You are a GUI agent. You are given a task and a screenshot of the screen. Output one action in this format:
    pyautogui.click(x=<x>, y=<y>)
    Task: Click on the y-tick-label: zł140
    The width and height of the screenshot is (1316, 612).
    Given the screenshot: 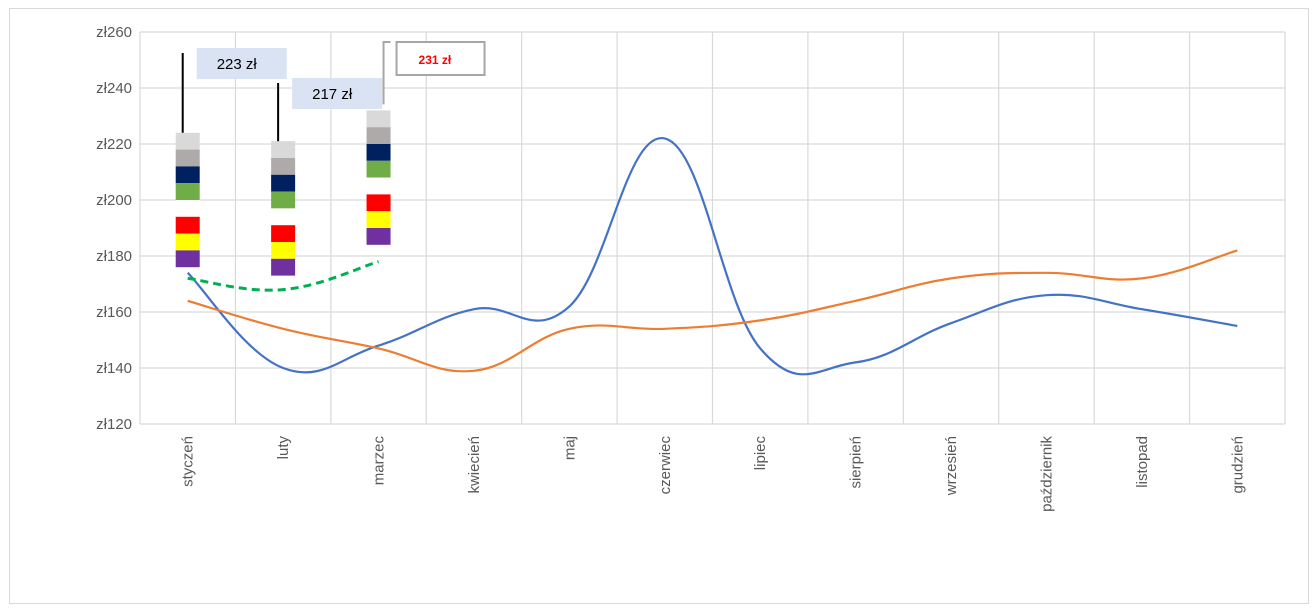 What is the action you would take?
    pyautogui.click(x=114, y=368)
    